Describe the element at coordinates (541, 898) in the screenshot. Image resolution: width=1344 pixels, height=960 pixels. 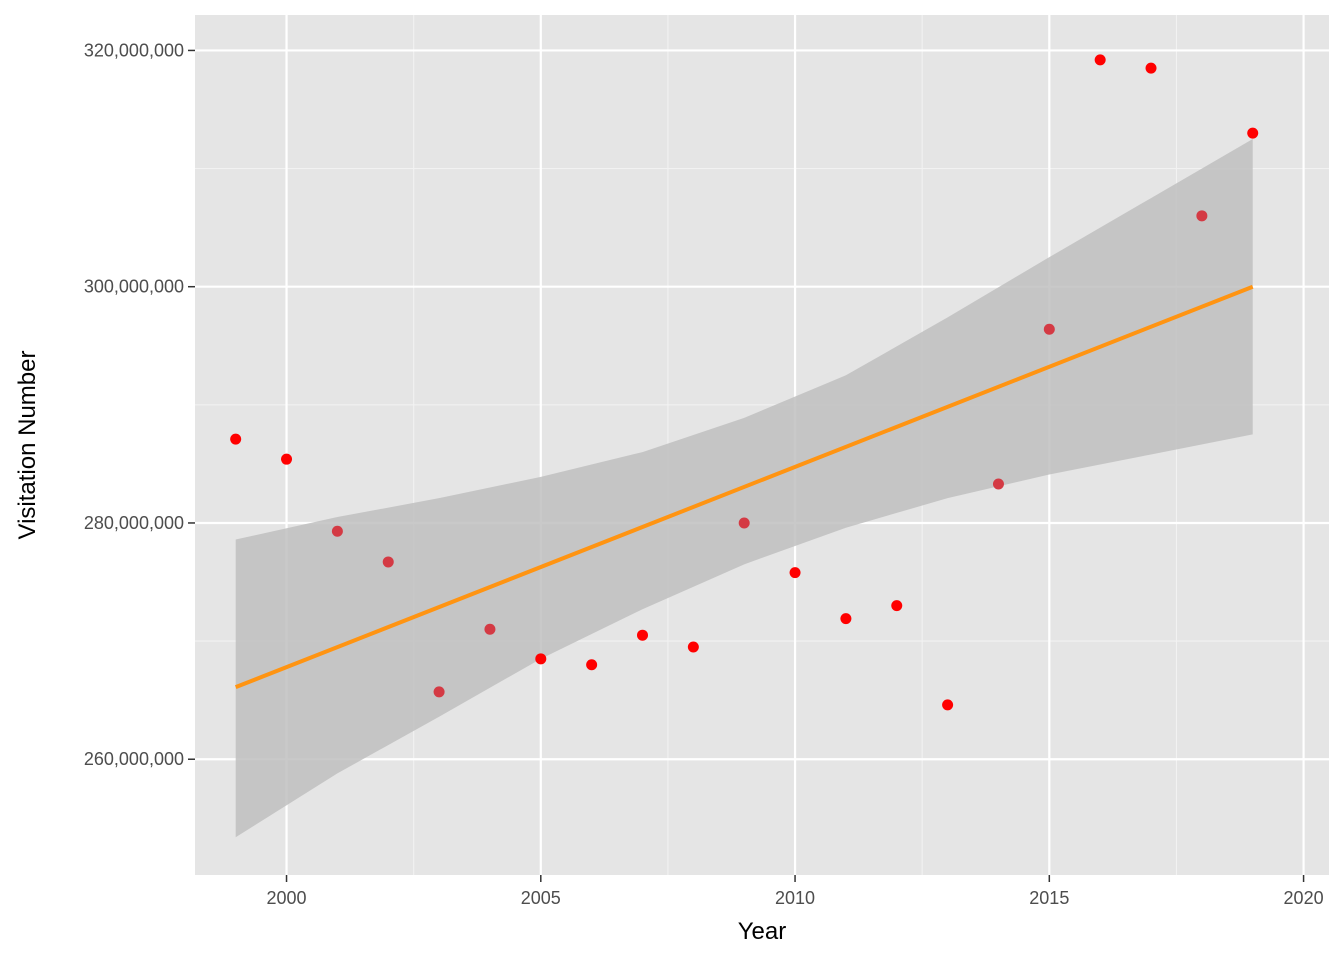
I see `x-tick-label: 2005` at that location.